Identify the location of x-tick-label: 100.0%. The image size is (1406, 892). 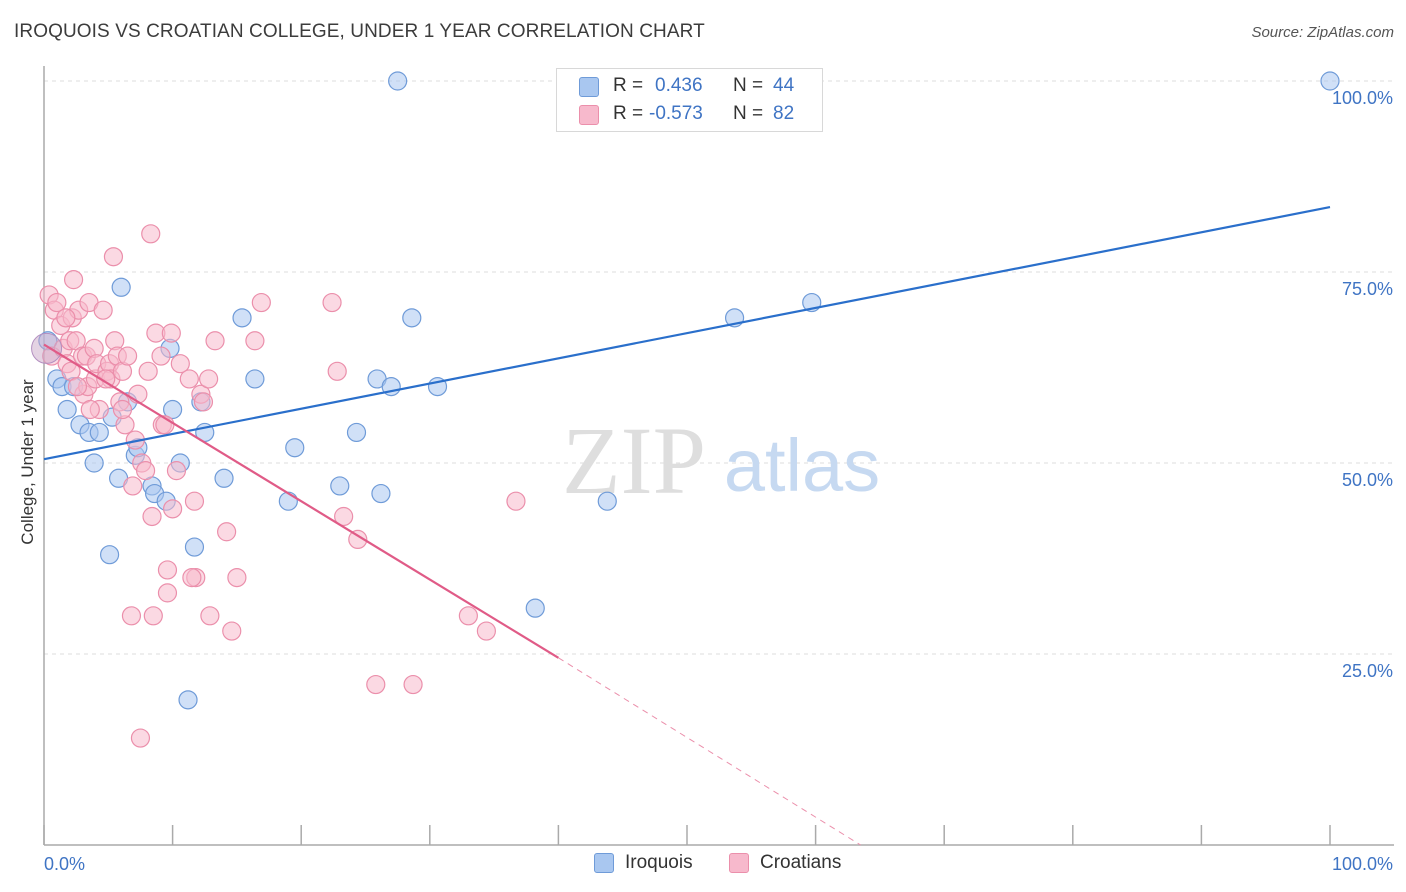
(1362, 864).